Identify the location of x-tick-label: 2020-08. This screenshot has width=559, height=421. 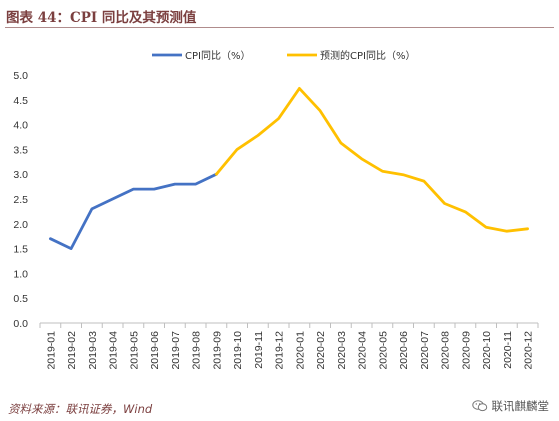
(446, 350).